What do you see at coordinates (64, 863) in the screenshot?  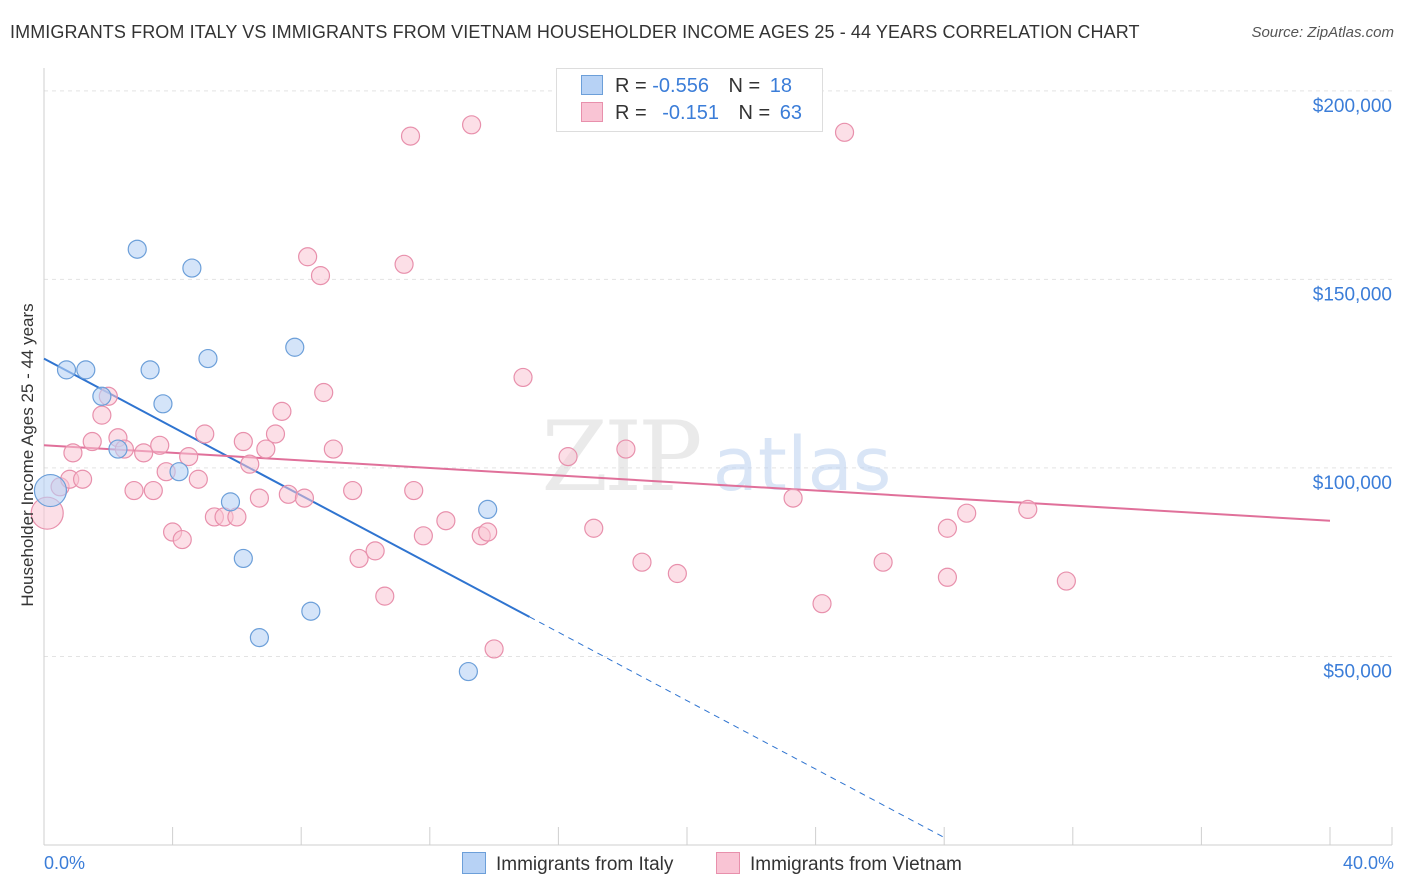 I see `x-tick-label: 0.0%` at bounding box center [64, 863].